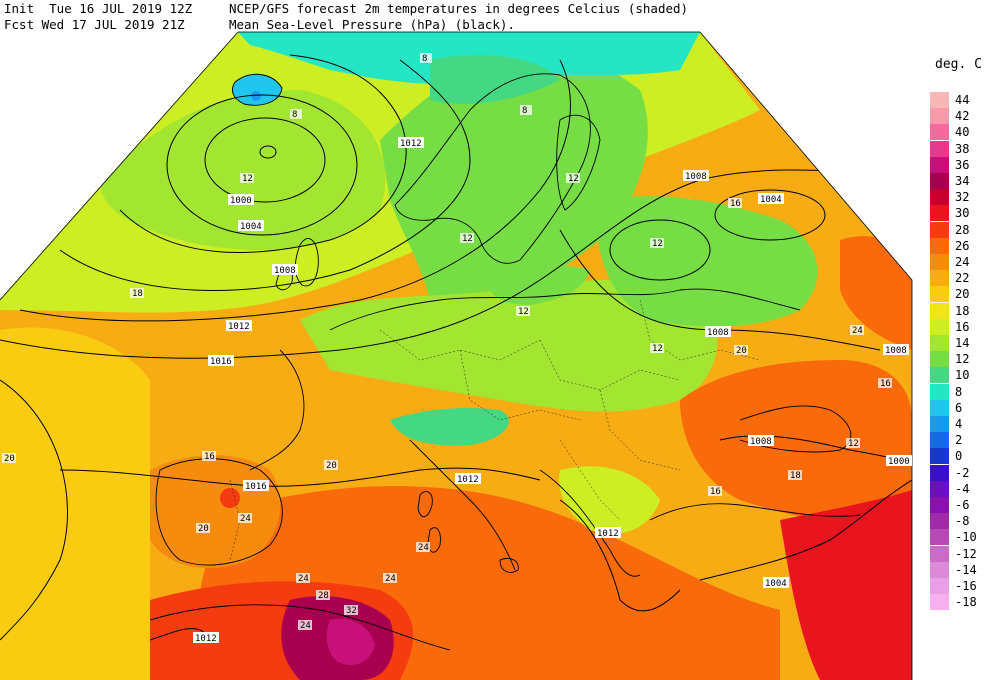 Image resolution: width=1000 pixels, height=680 pixels. I want to click on legend-entry: 38, so click(965, 148).